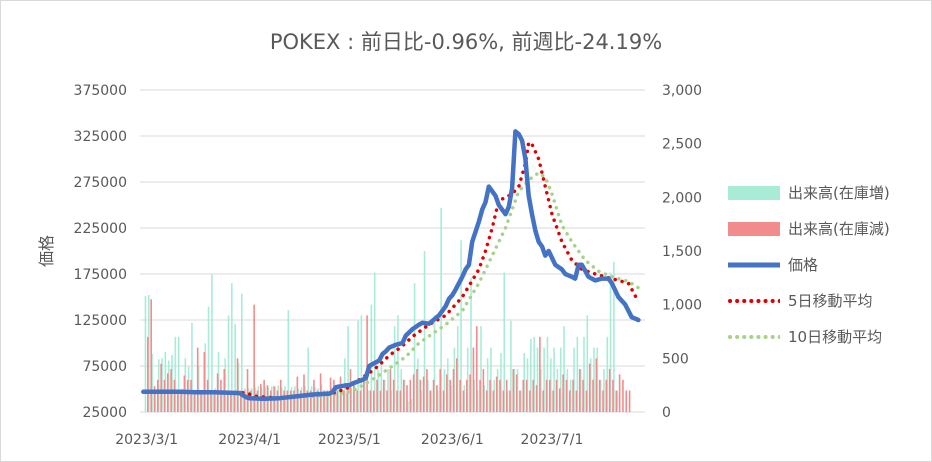 The height and width of the screenshot is (462, 932). I want to click on legend-item-volume-decrease: 出来高(在庫減), so click(828, 234).